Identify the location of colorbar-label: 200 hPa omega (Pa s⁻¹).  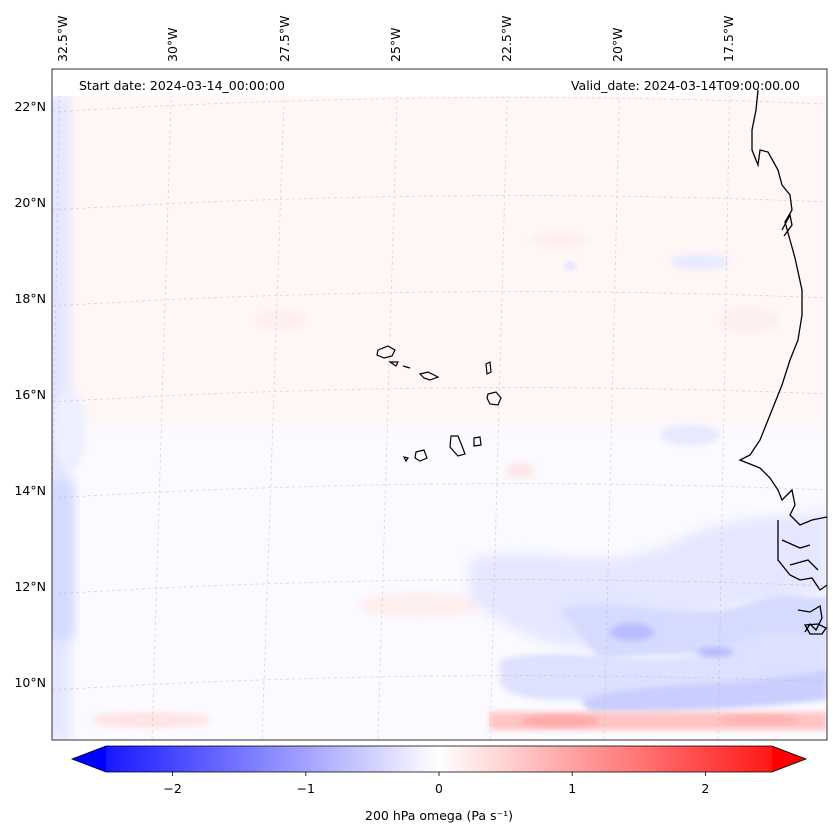
(439, 815).